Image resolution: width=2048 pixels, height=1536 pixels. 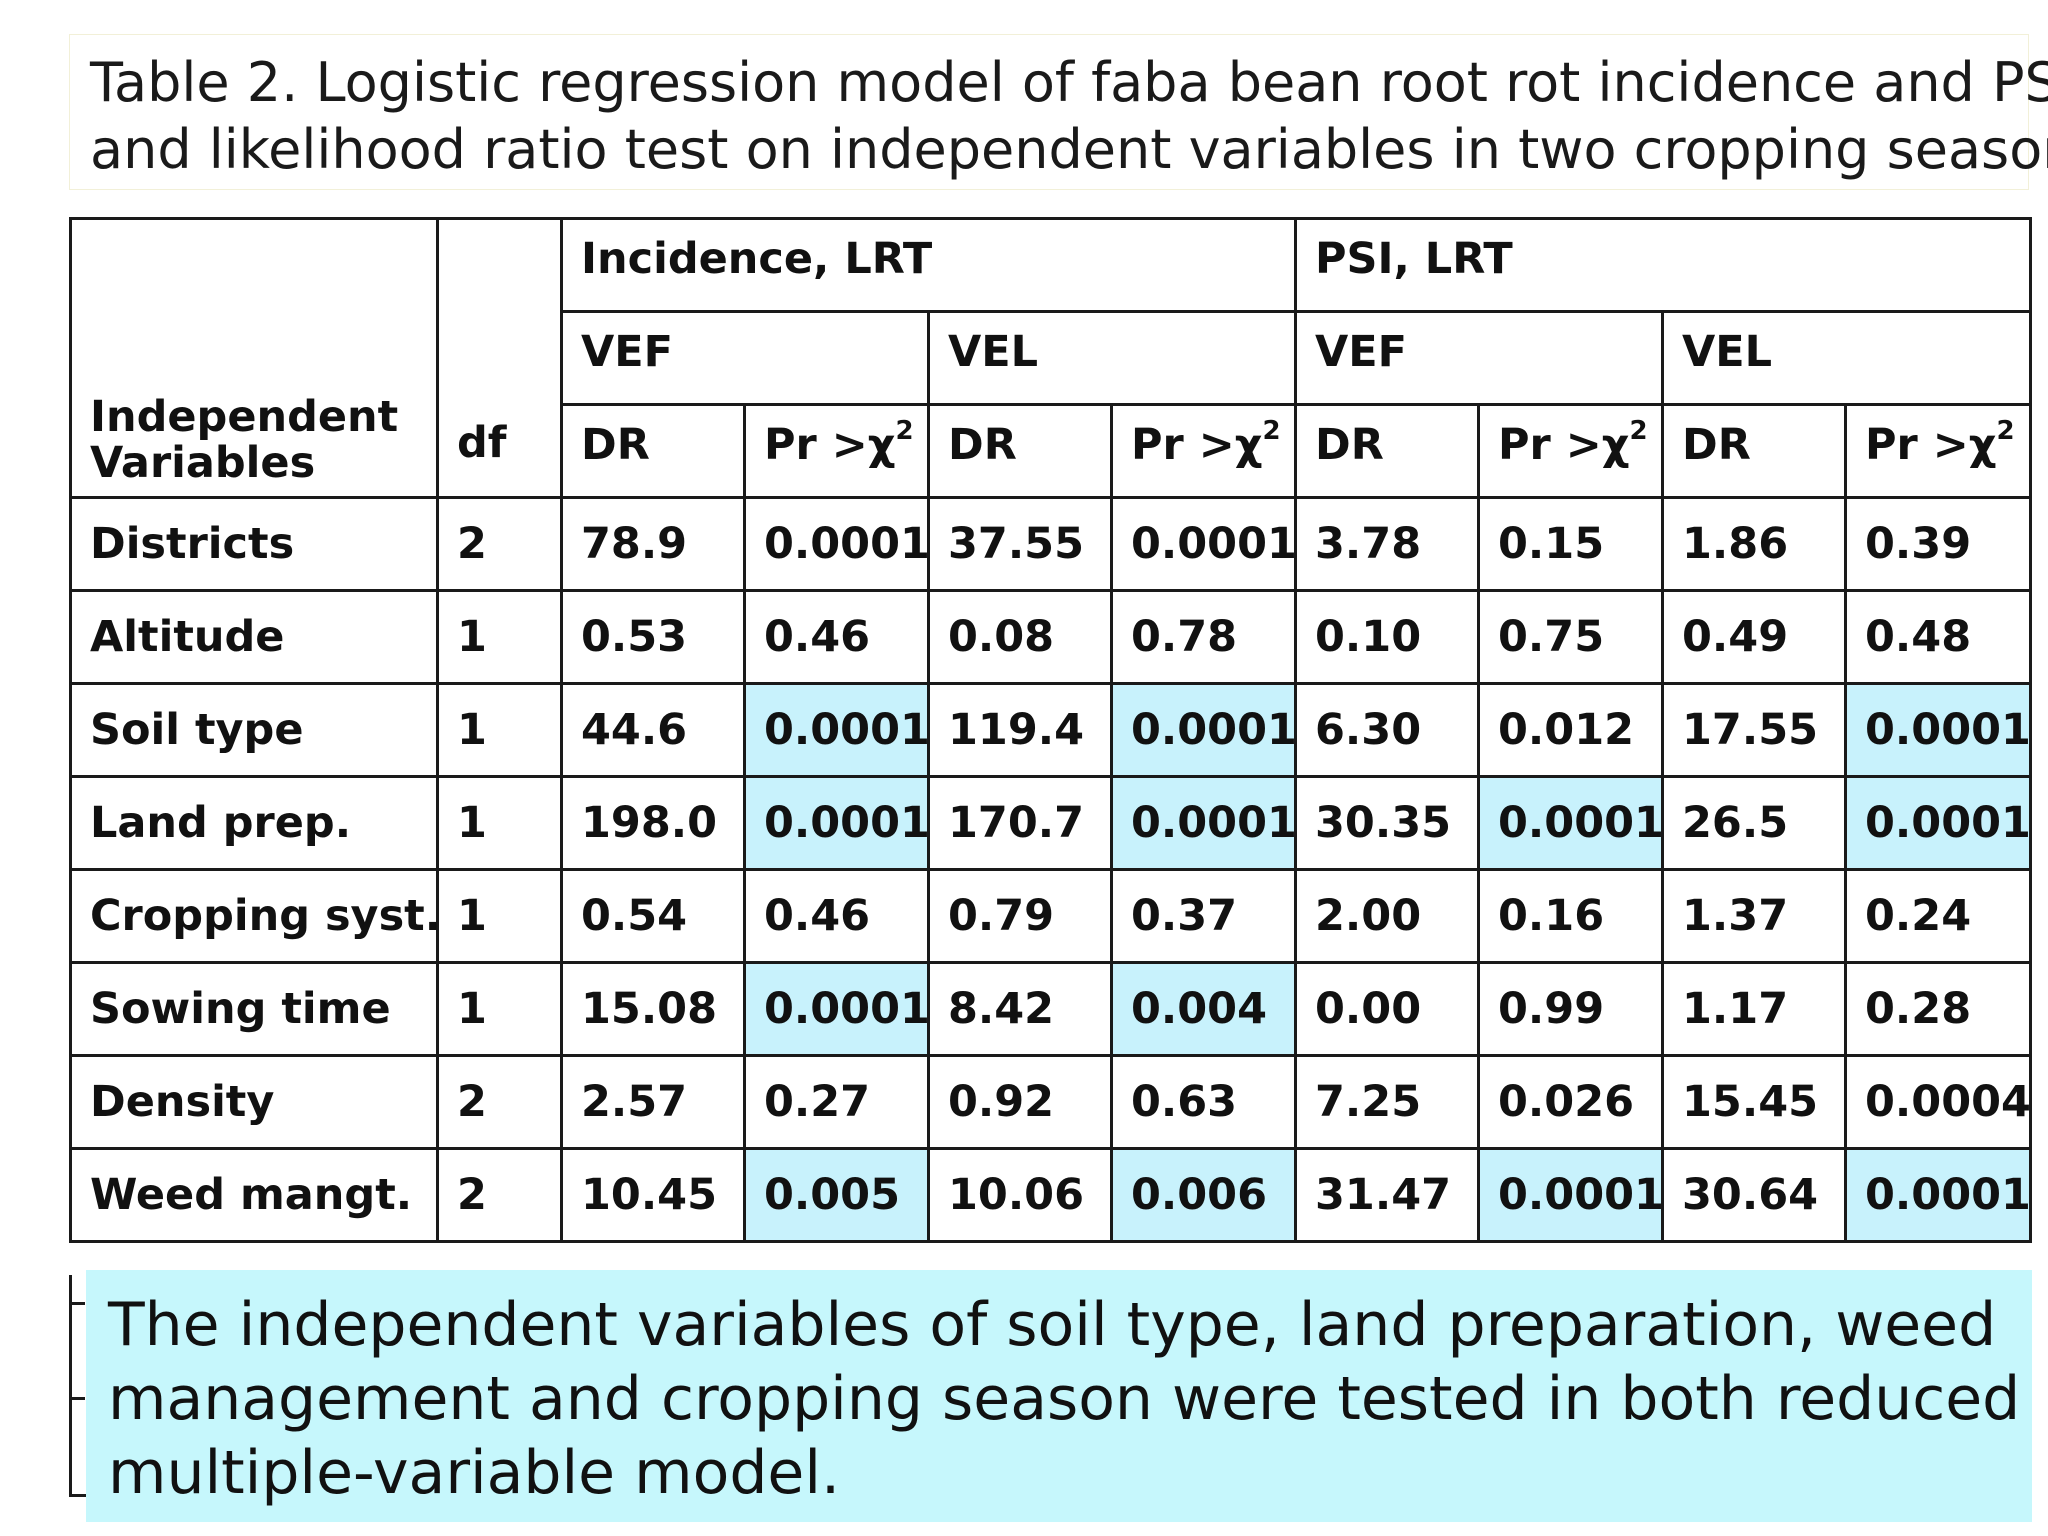 What do you see at coordinates (1571, 1102) in the screenshot?
I see `pr-value-cell: 0.026` at bounding box center [1571, 1102].